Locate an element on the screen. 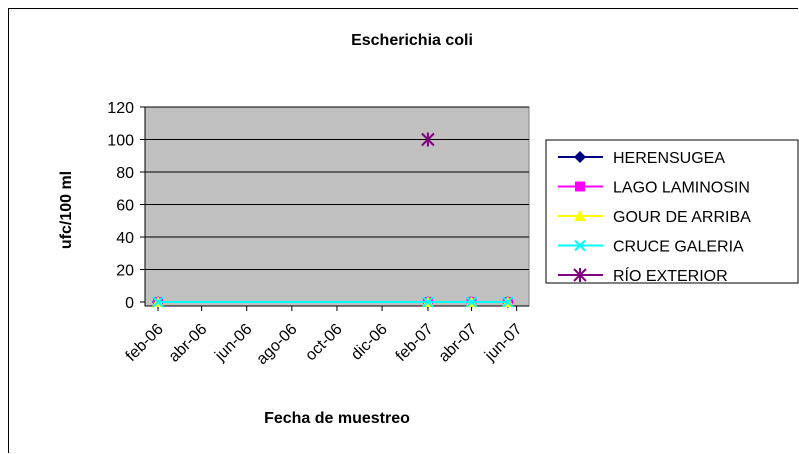 Image resolution: width=799 pixels, height=454 pixels. x-tick-label: dic-06 is located at coordinates (369, 342).